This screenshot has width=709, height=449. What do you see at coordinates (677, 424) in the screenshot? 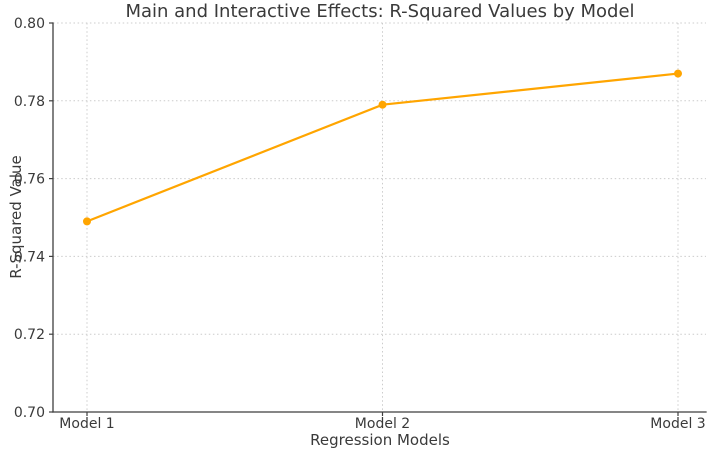
I see `x-tick-label: Model 3` at bounding box center [677, 424].